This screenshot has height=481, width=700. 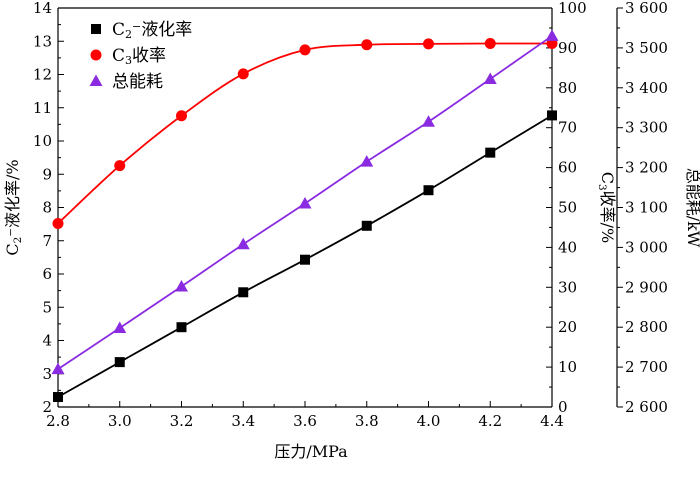 I want to click on x-tick-label: 4.0, so click(x=429, y=421).